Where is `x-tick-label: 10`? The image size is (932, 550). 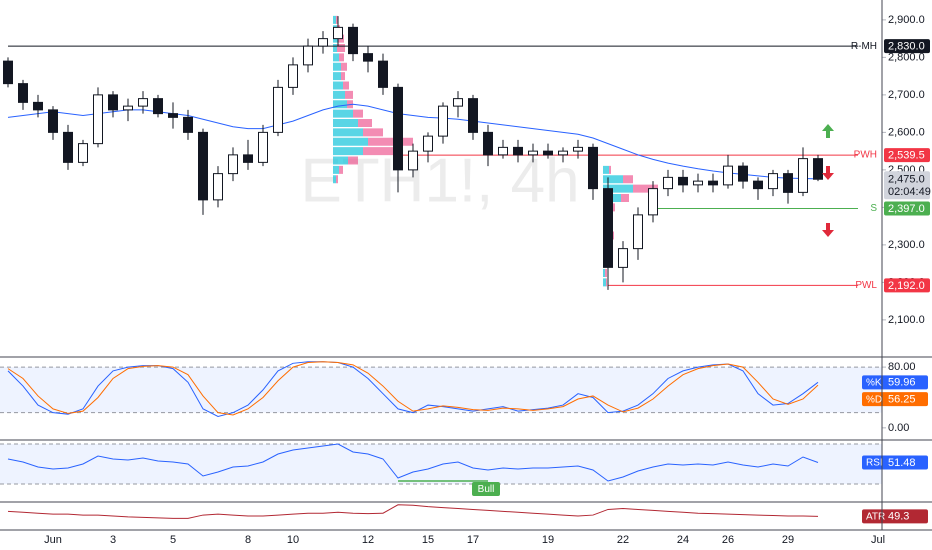
x-tick-label: 10 is located at coordinates (293, 540).